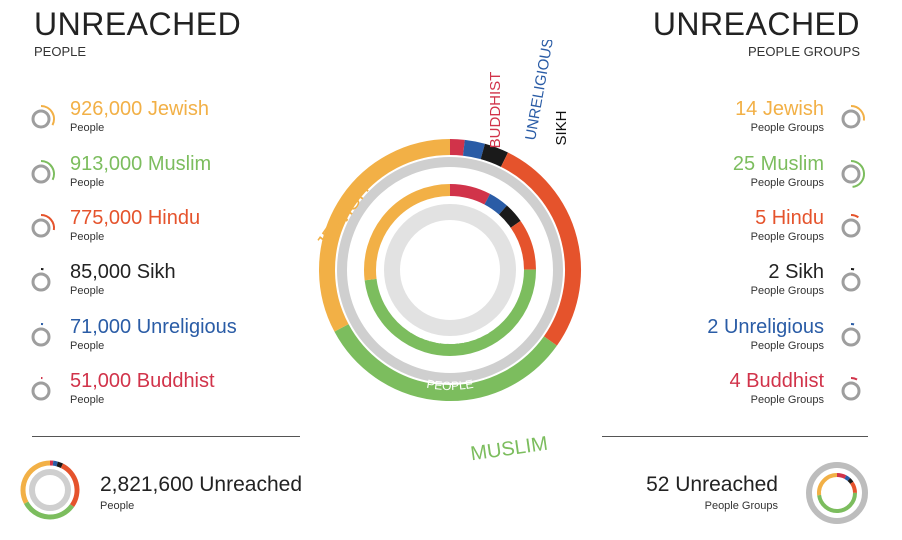 This screenshot has height=540, width=902. Describe the element at coordinates (509, 216) in the screenshot. I see `groups-slice-sikh` at that location.